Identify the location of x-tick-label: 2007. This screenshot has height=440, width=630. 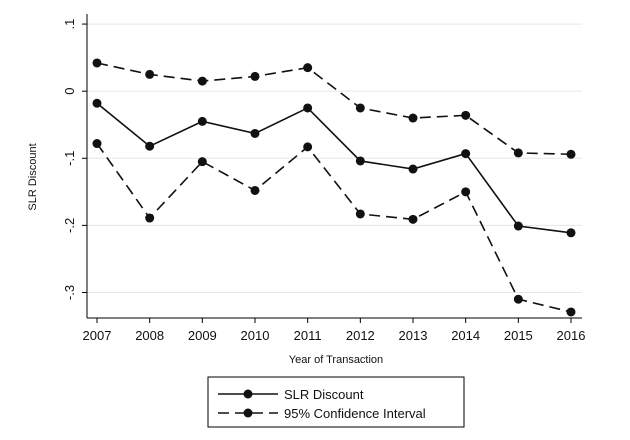
(97, 335).